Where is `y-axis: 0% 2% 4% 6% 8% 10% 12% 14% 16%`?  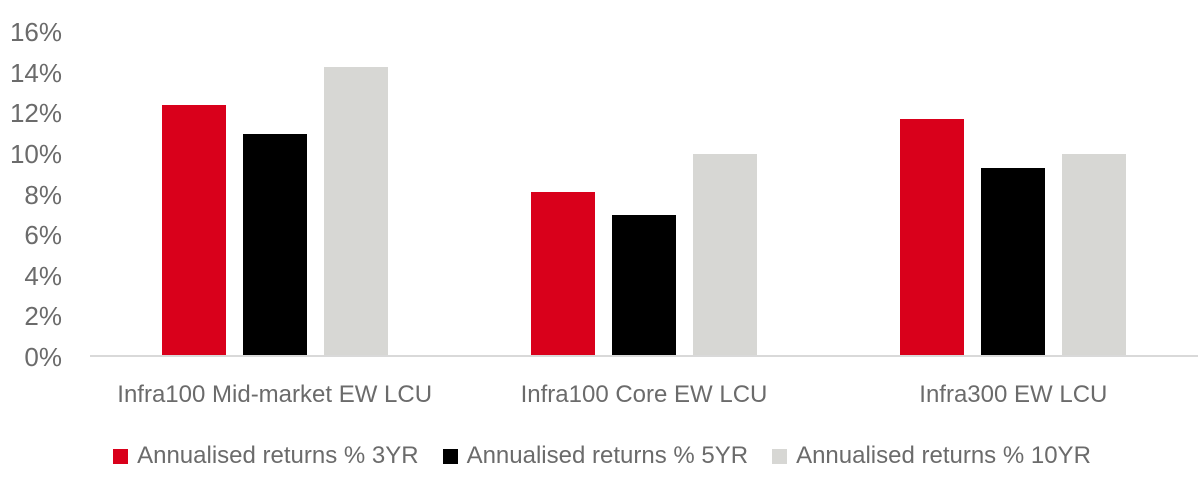 y-axis: 0% 2% 4% 6% 8% 10% 12% 14% 16% is located at coordinates (31, 245).